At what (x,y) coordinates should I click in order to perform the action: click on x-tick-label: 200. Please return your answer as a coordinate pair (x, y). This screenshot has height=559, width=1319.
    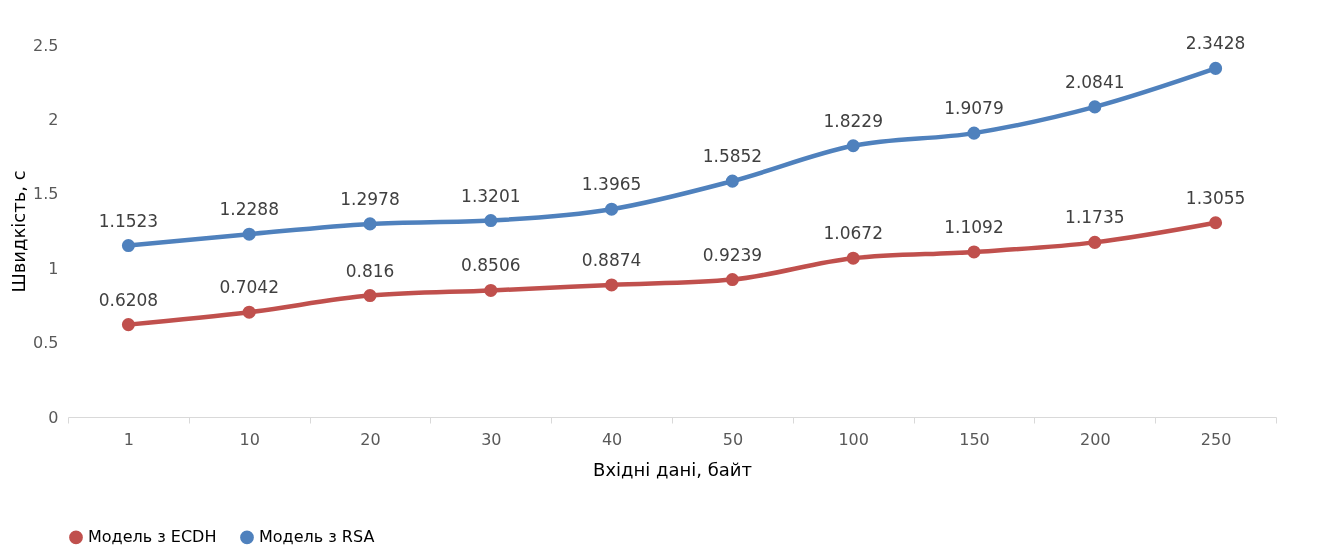
    Looking at the image, I should click on (1095, 439).